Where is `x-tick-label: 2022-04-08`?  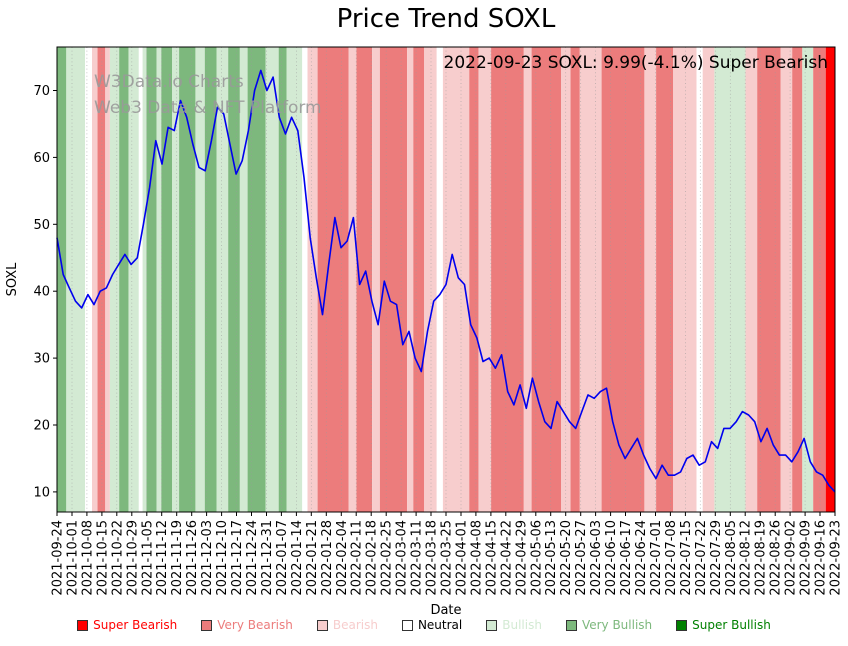
x-tick-label: 2022-04-08 is located at coordinates (476, 558).